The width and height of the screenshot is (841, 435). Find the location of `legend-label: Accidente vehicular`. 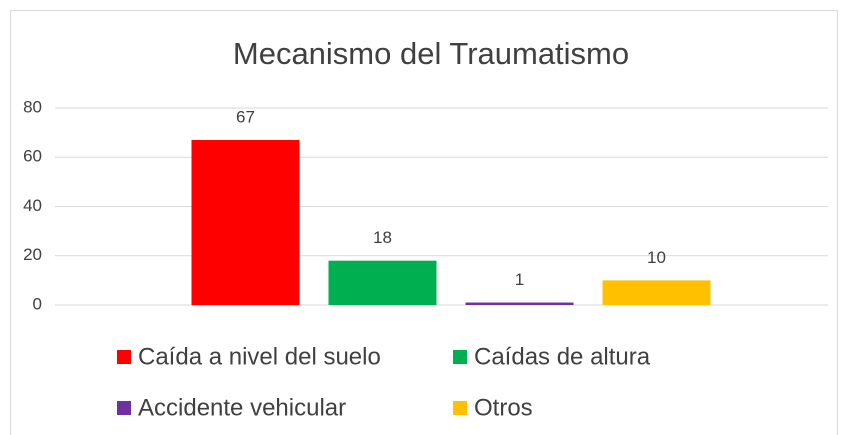

legend-label: Accidente vehicular is located at coordinates (242, 407).